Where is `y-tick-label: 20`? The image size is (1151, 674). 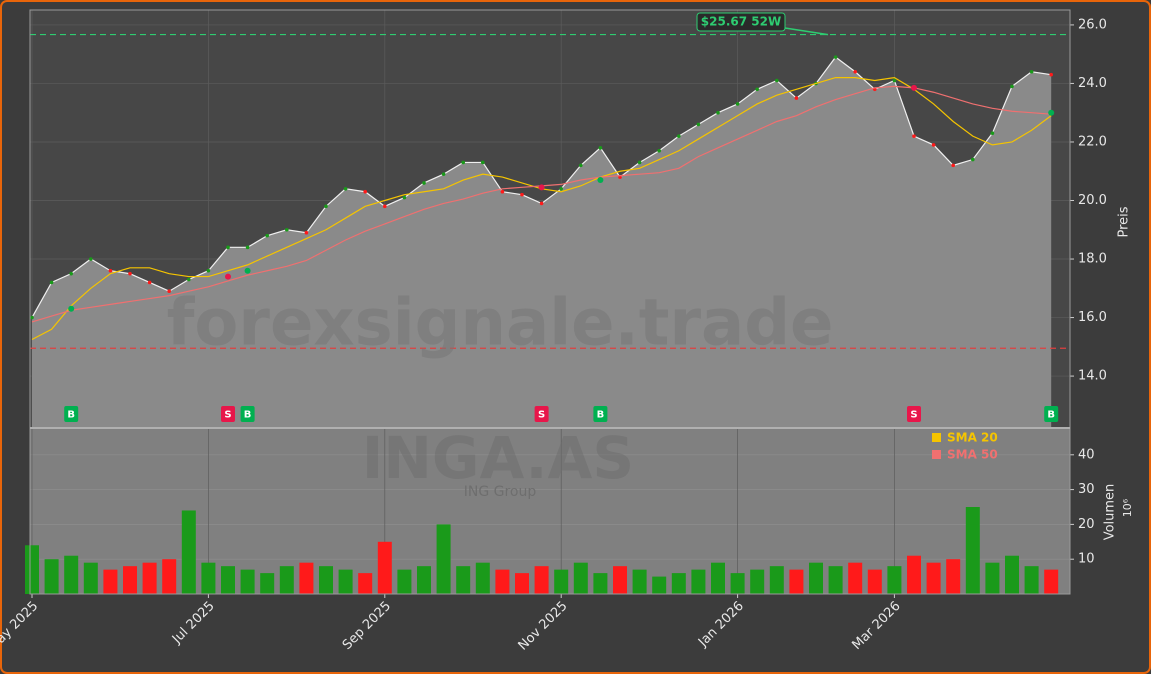 y-tick-label: 20 is located at coordinates (1086, 524).